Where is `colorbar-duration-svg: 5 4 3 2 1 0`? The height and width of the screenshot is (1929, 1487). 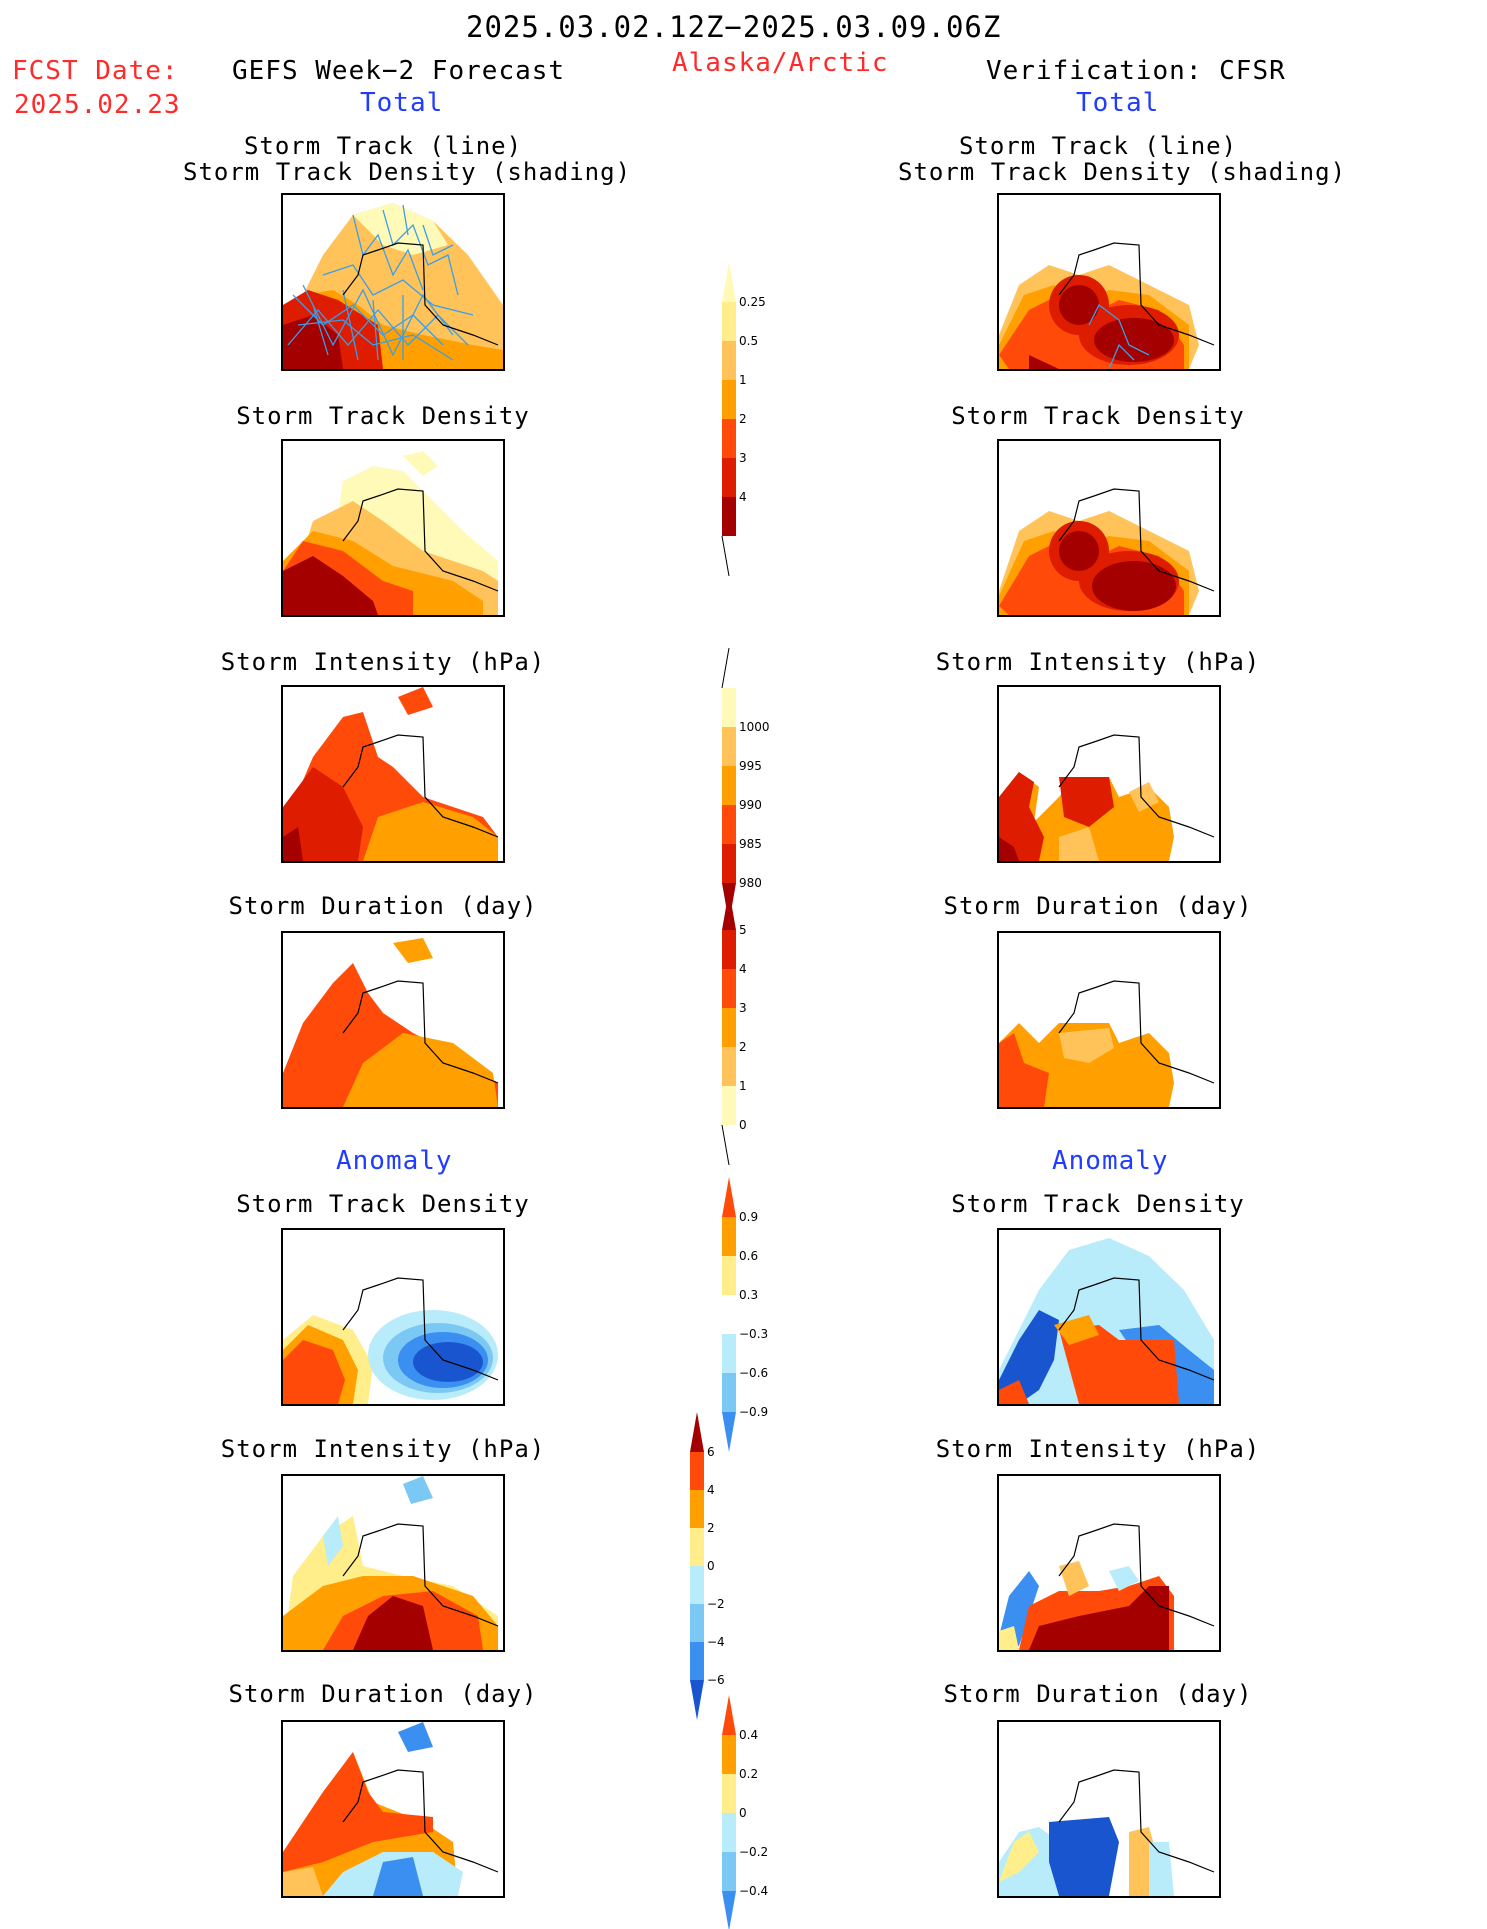 colorbar-duration-svg: 5 4 3 2 1 0 is located at coordinates (734, 1028).